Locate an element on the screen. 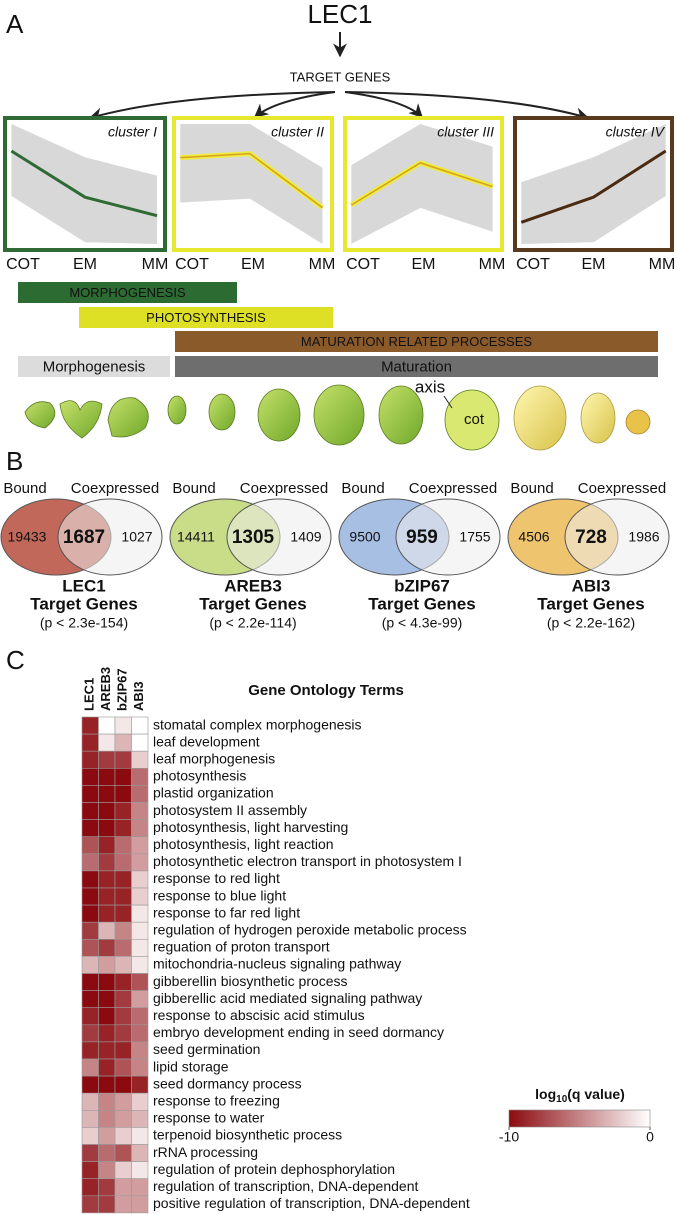  panel-label: B is located at coordinates (14, 461).